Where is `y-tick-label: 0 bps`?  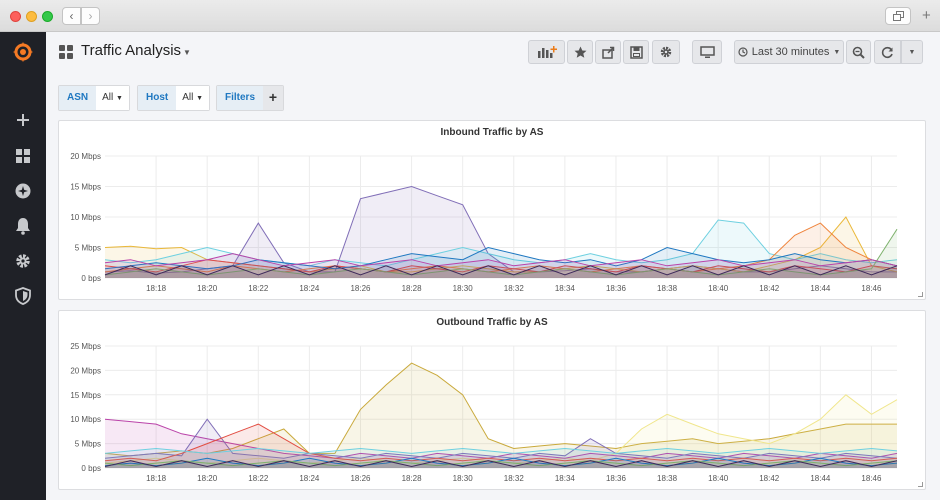
y-tick-label: 0 bps is located at coordinates (91, 468).